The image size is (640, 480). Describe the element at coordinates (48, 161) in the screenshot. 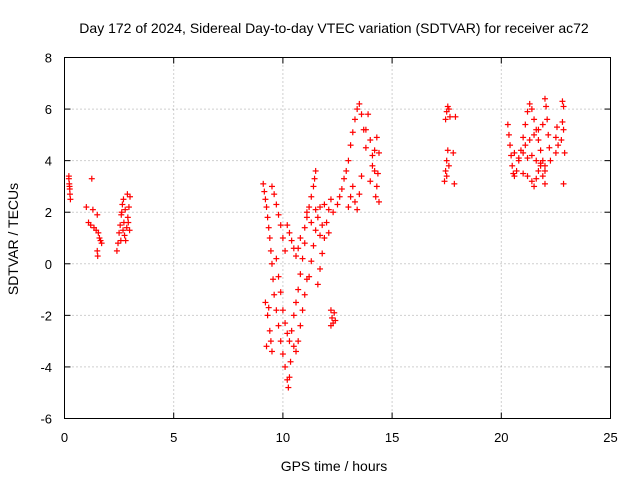

I see `y-tick-label: 4` at that location.